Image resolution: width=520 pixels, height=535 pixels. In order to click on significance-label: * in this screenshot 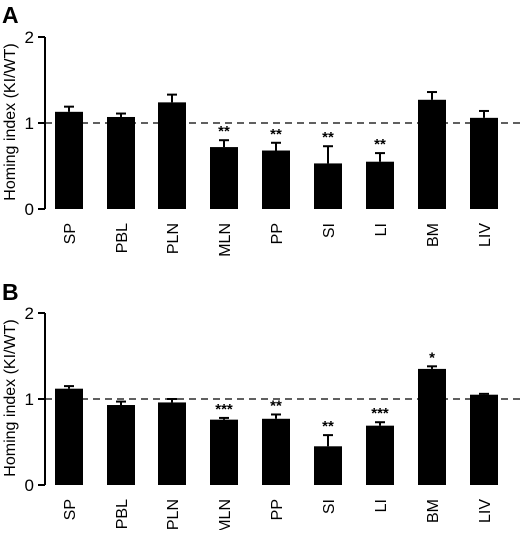, I will do `click(432, 357)`.